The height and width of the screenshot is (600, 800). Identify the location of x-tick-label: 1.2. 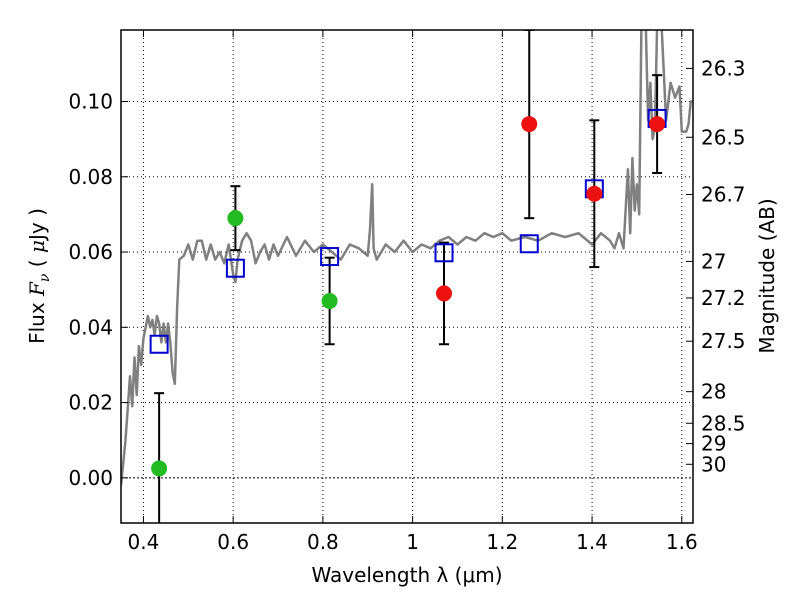
(502, 542).